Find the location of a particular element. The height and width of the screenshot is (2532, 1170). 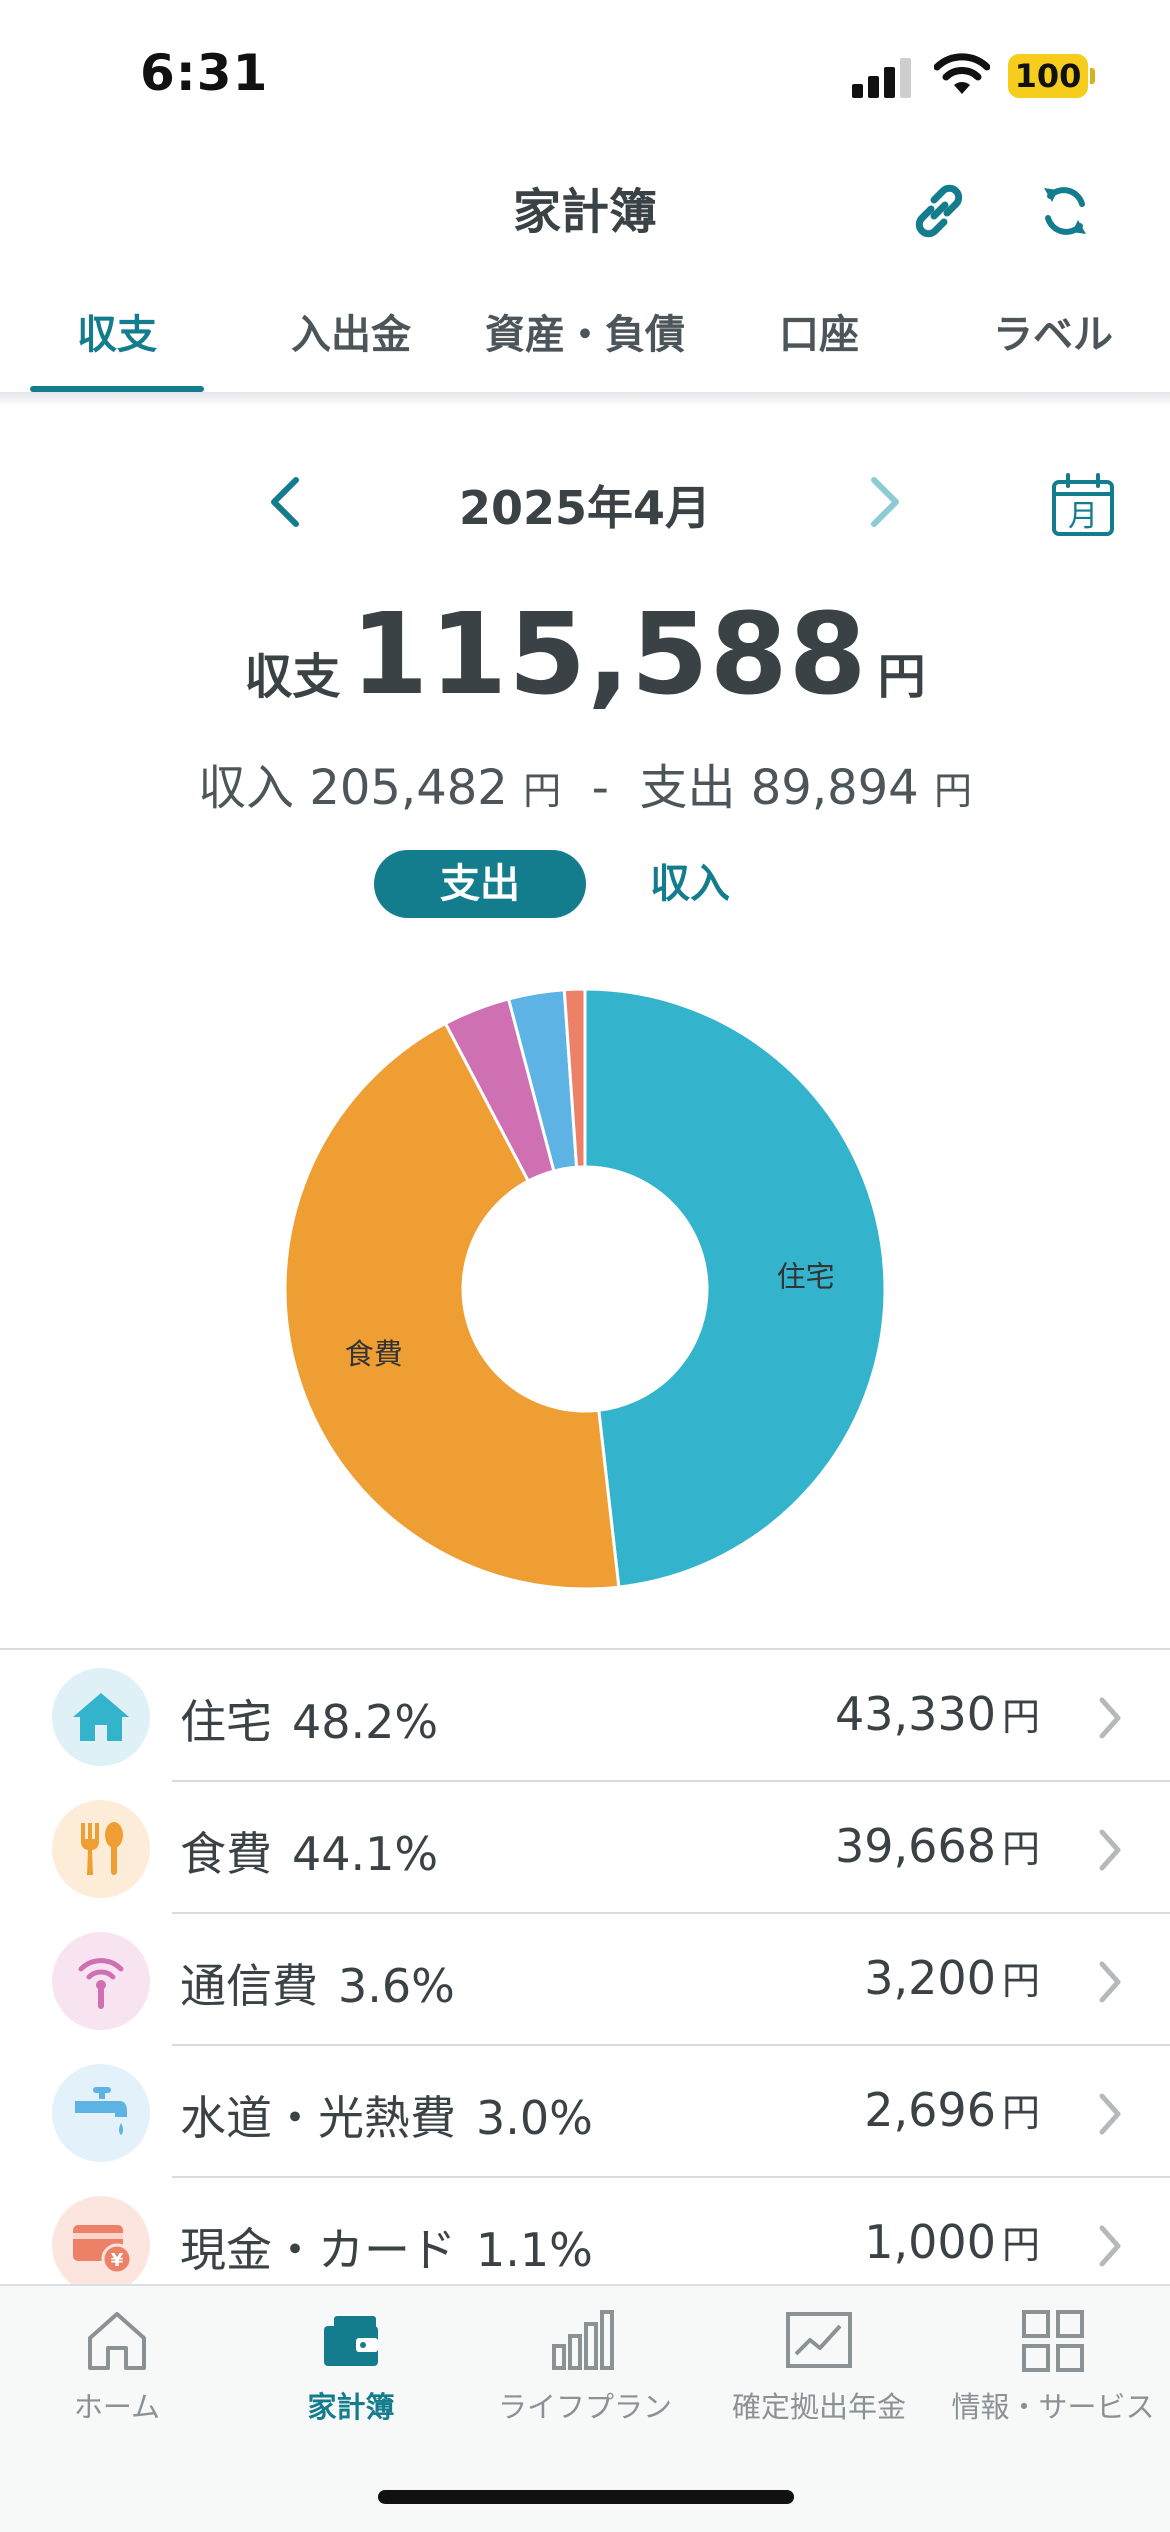

balance-unit: 円 is located at coordinates (901, 677).